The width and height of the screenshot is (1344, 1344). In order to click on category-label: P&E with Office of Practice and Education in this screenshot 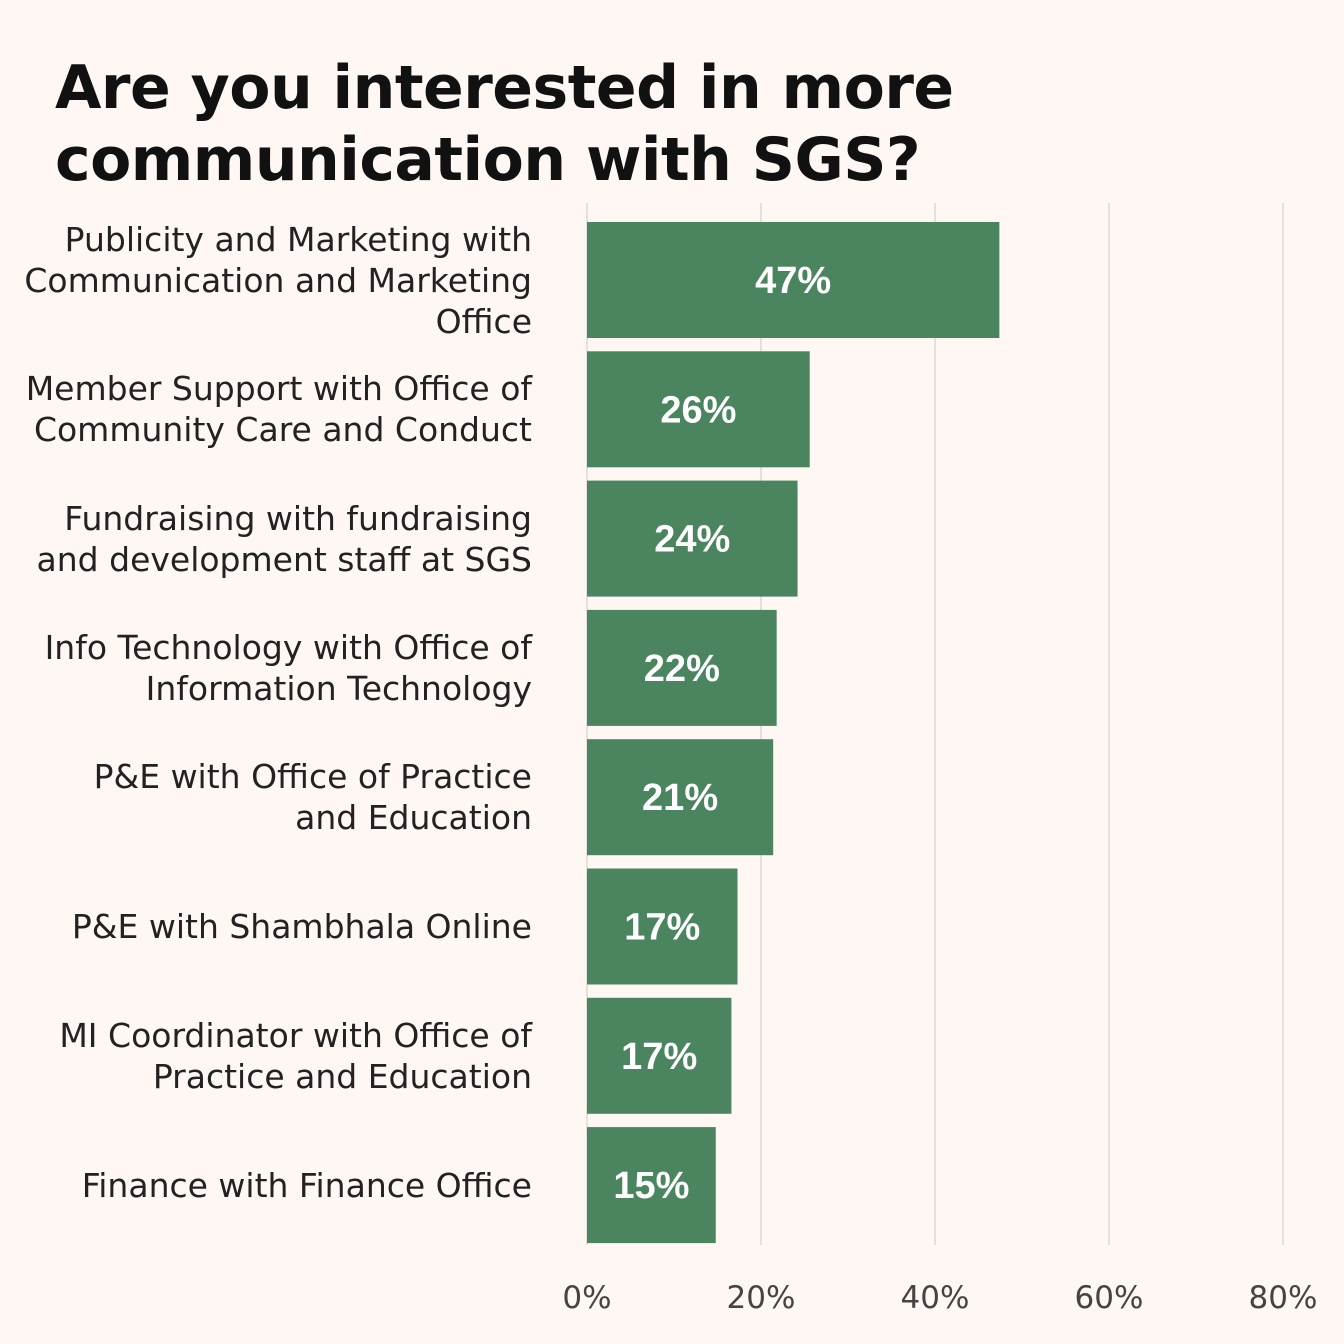, I will do `click(271, 797)`.